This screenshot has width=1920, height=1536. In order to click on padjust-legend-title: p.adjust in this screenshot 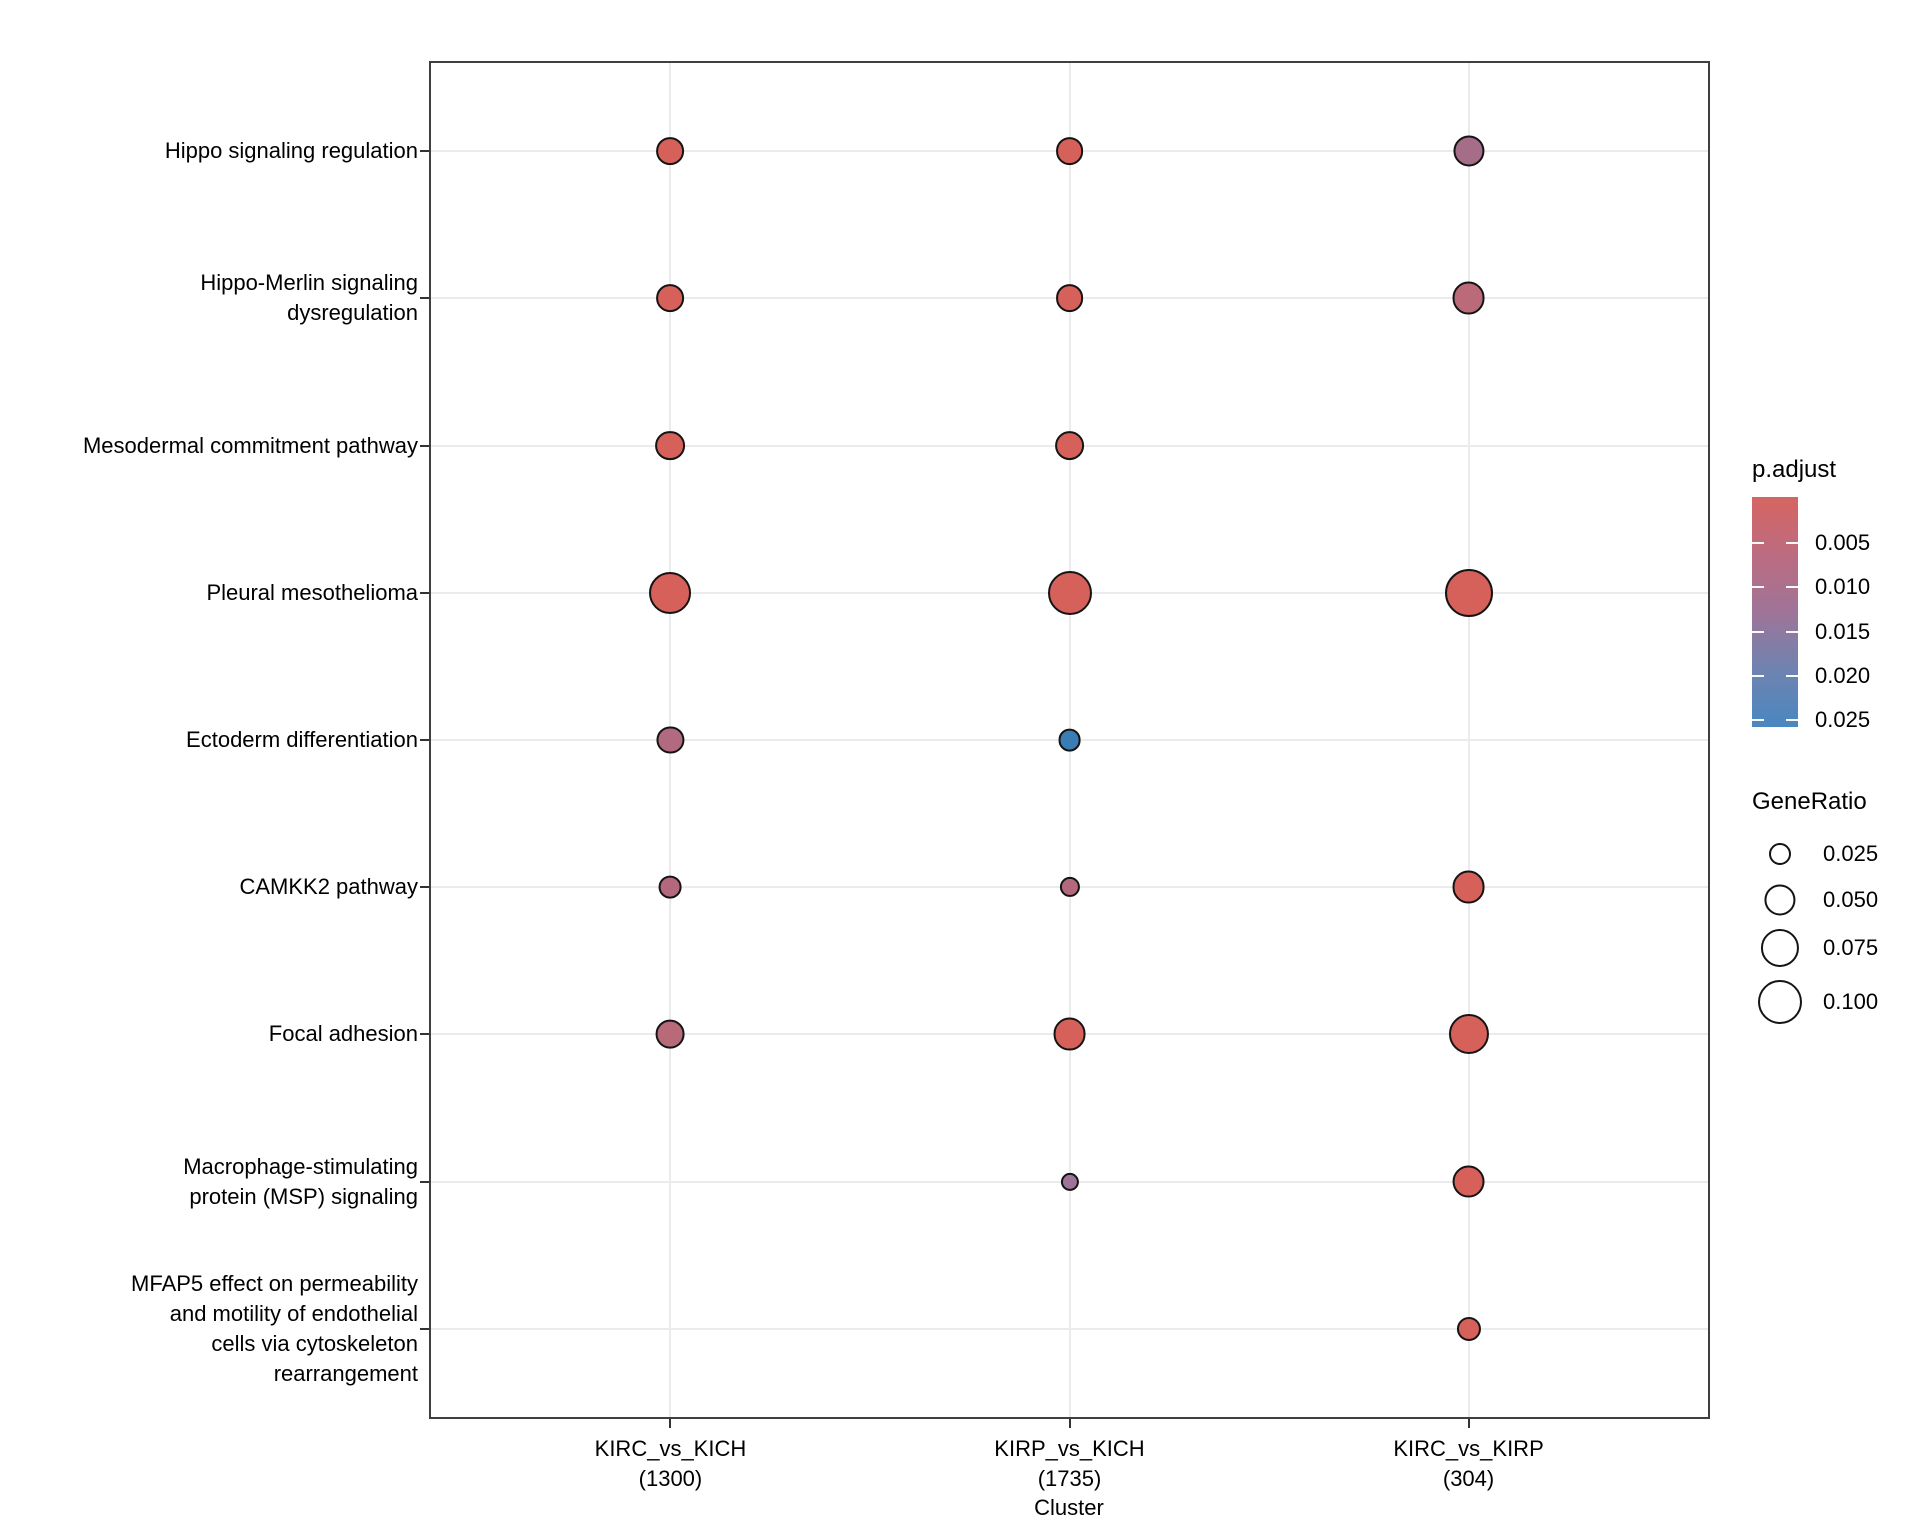, I will do `click(1794, 469)`.